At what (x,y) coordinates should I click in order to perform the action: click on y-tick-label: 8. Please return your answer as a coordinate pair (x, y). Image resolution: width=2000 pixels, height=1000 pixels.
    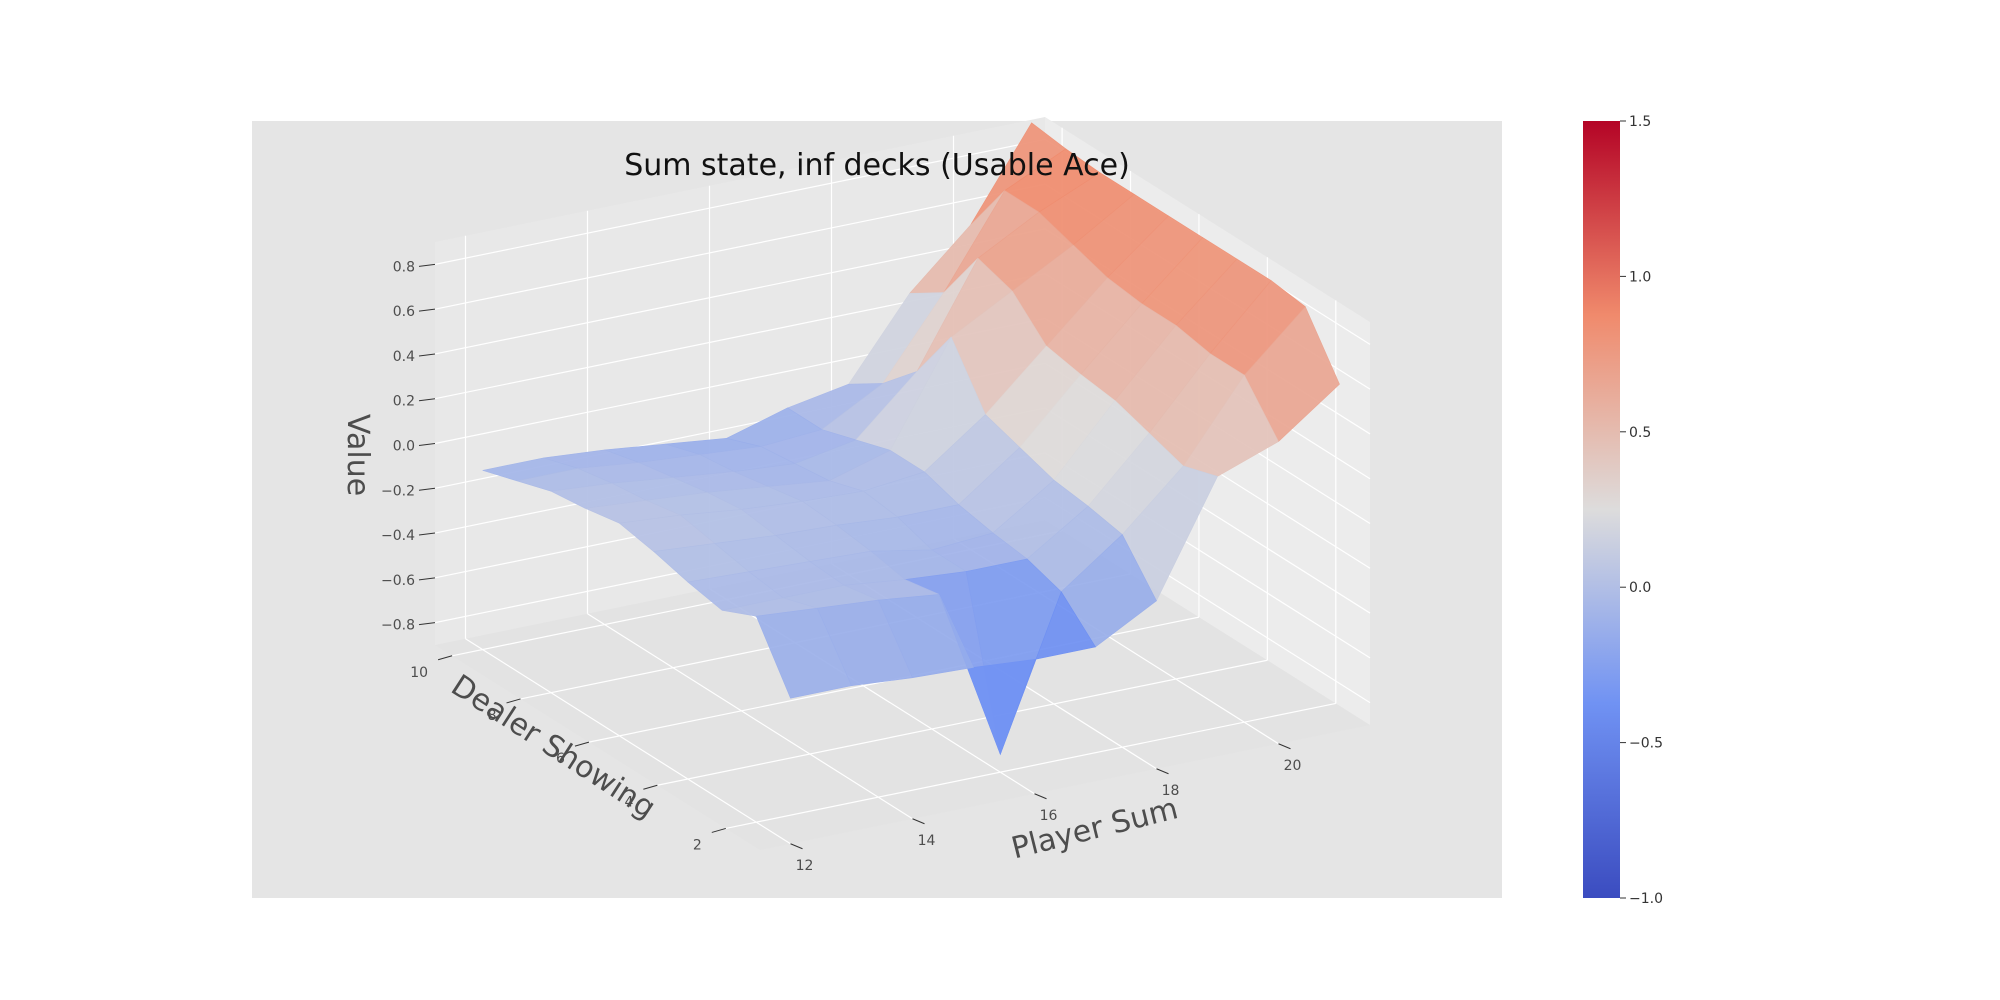
    Looking at the image, I should click on (492, 716).